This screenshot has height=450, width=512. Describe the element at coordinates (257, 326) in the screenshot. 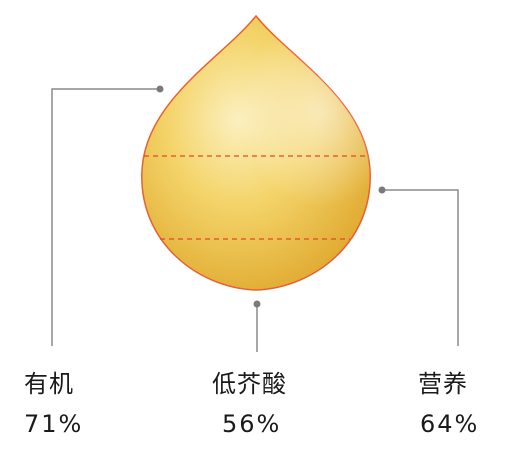

I see `leader-line-low-erucic` at that location.